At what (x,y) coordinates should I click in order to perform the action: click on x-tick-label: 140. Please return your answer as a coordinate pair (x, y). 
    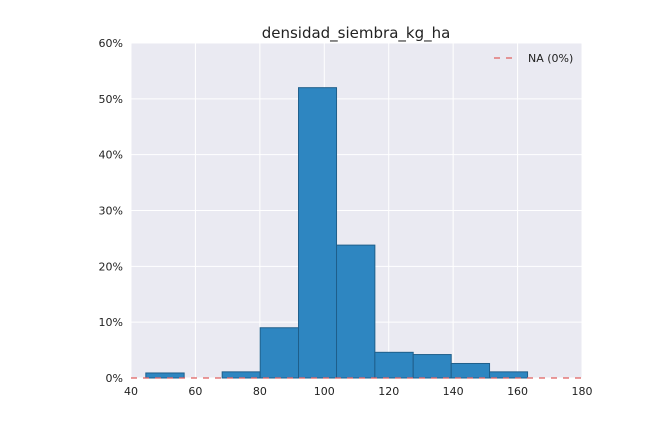
    Looking at the image, I should click on (453, 391).